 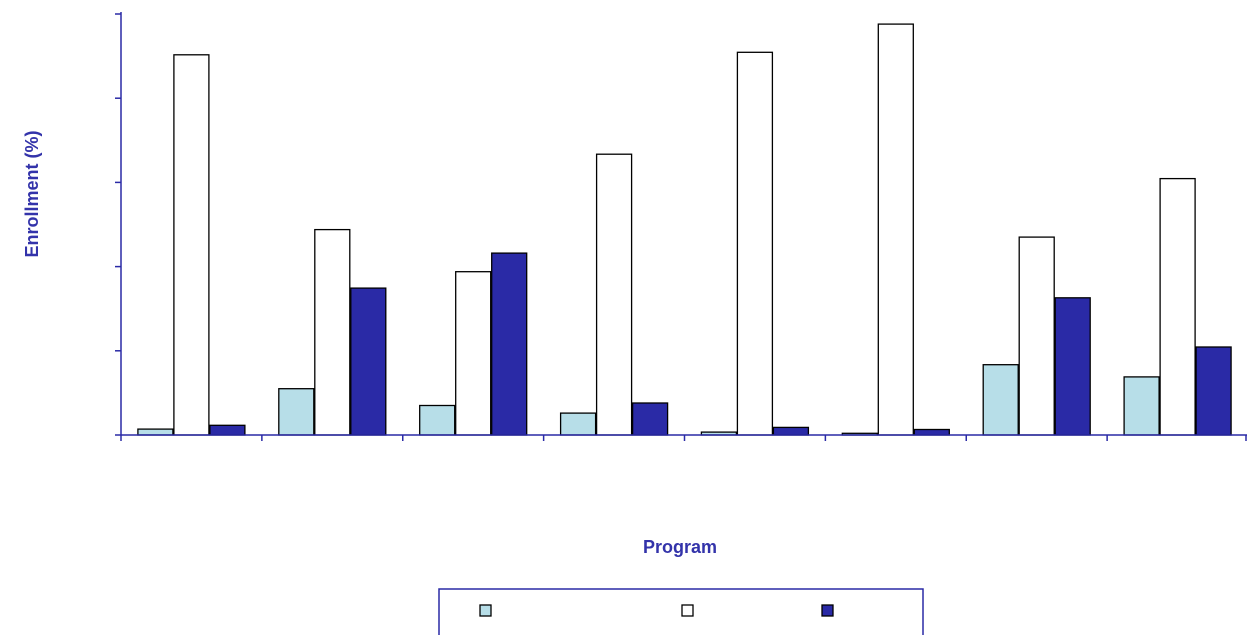 What do you see at coordinates (473, 353) in the screenshot?
I see `bar-s2-c3` at bounding box center [473, 353].